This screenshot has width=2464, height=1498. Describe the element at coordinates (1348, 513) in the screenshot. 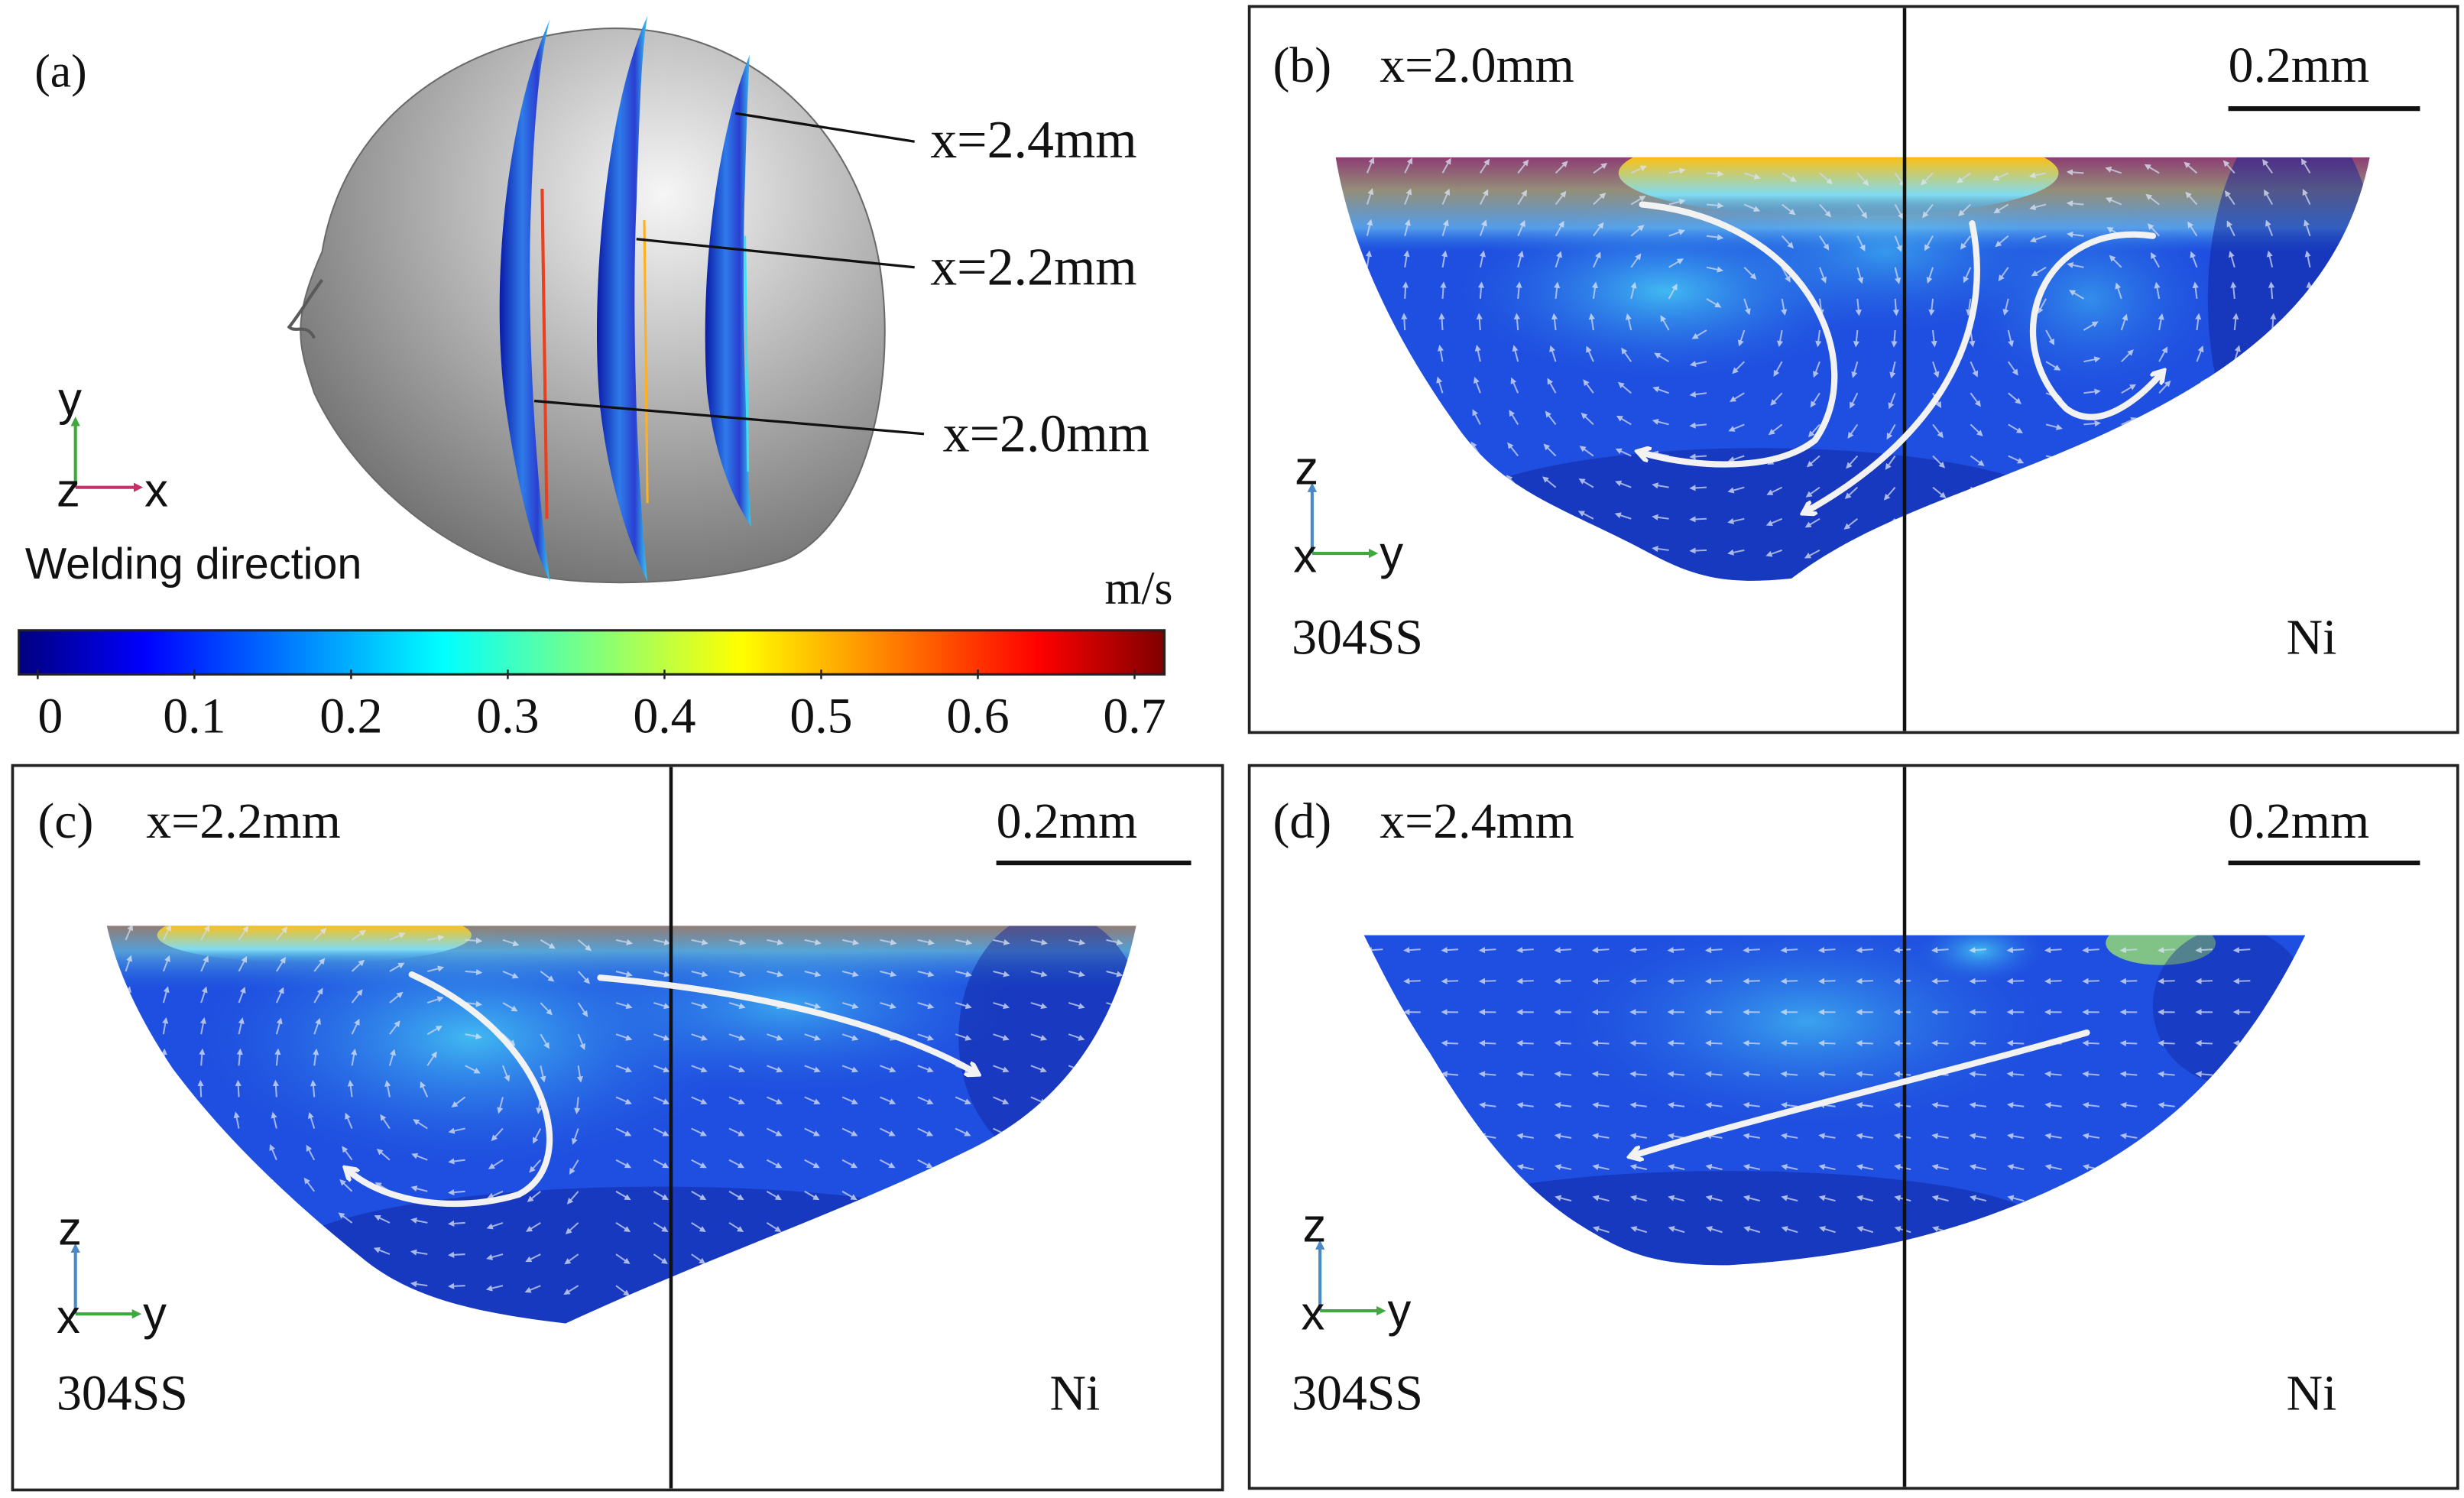

I see `axis-triad-b: z x y` at that location.